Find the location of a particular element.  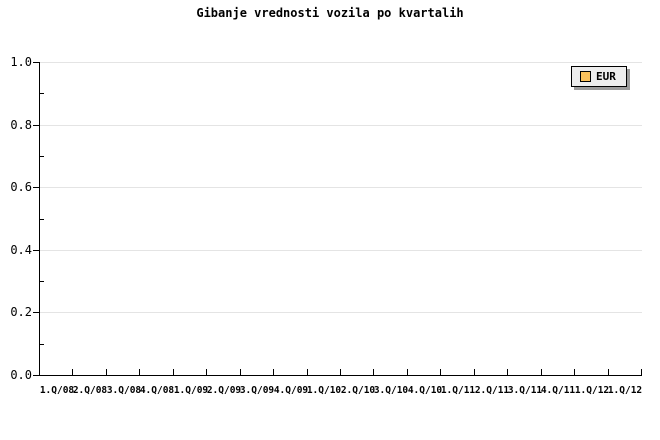

x-axis-category-label: 1.Q/09 is located at coordinates (191, 390).